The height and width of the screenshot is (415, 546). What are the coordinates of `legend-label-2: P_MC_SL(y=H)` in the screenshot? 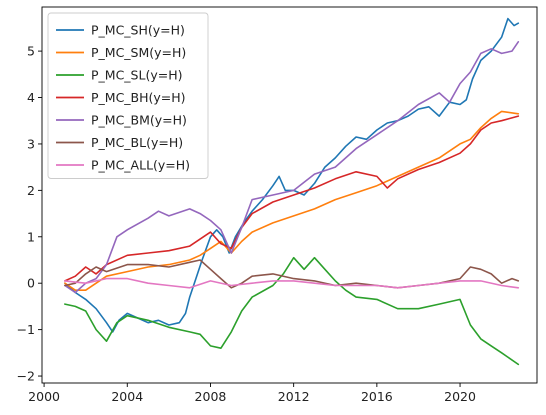 It's located at (136, 75).